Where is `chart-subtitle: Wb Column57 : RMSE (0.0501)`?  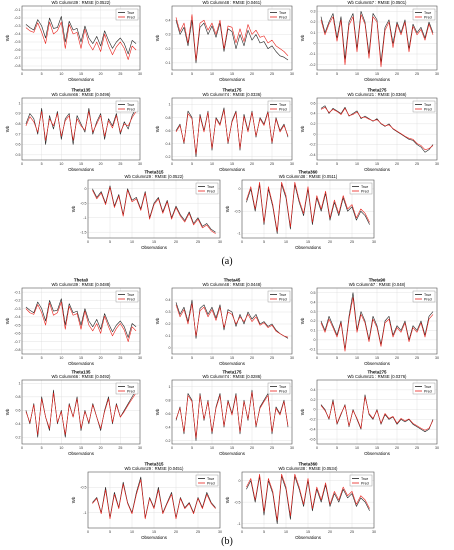
chart-subtitle: Wb Column57 : RMSE (0.0501) is located at coordinates (377, 2).